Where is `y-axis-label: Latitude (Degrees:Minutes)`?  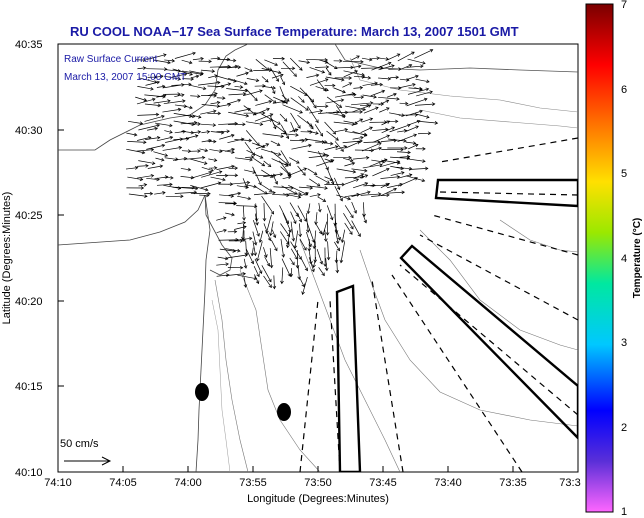 y-axis-label: Latitude (Degrees:Minutes) is located at coordinates (7, 258).